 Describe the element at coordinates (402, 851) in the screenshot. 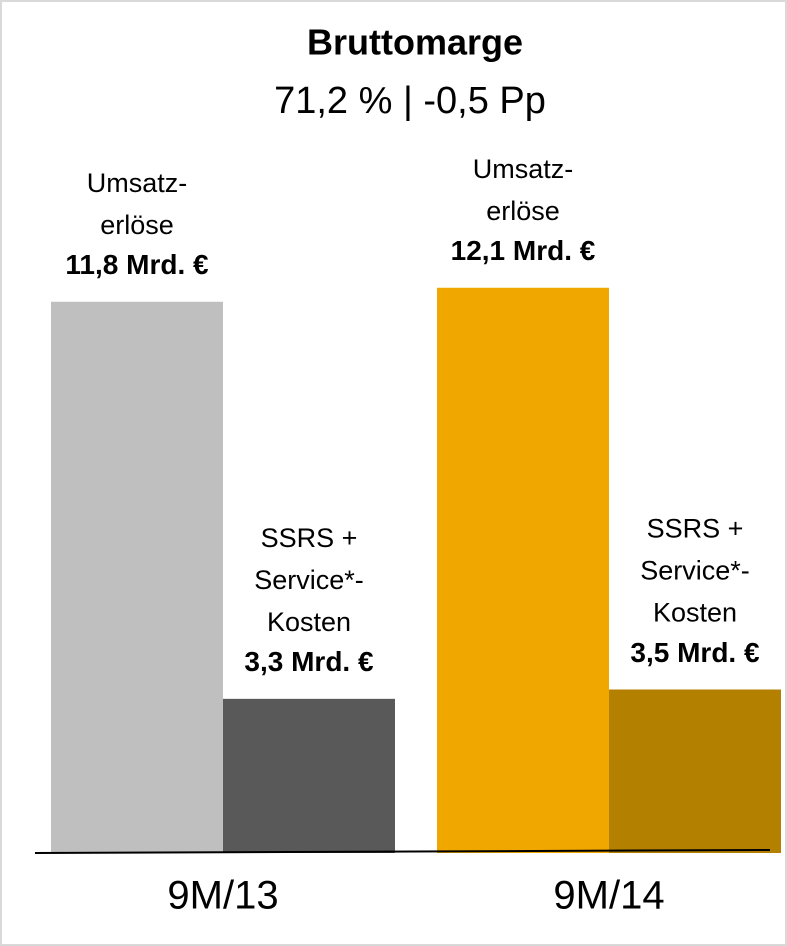

I see `axis-line` at that location.